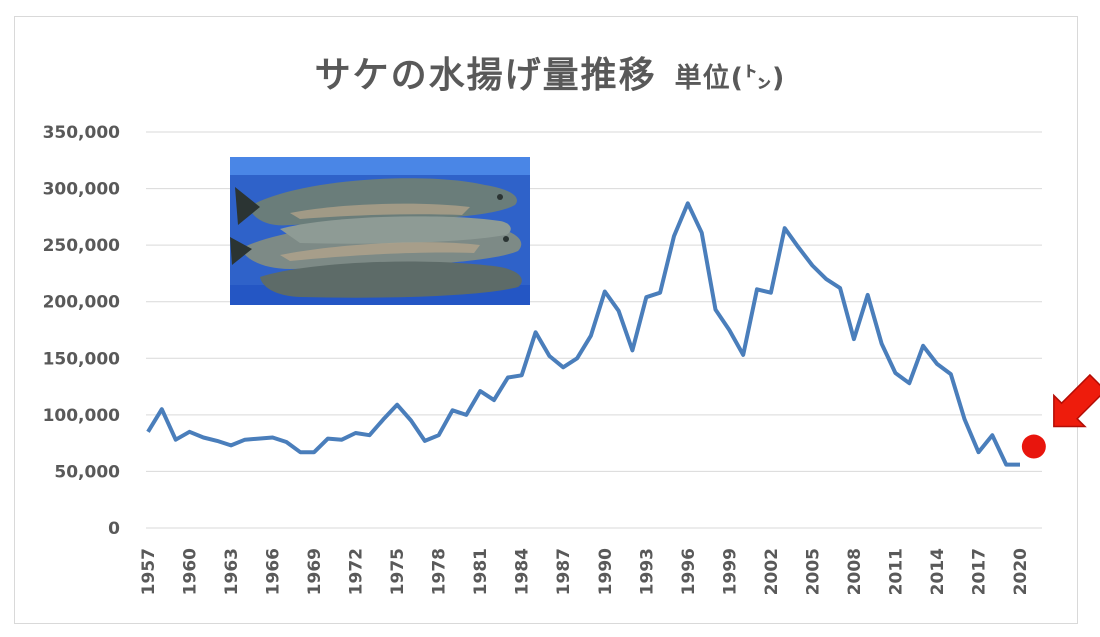  Describe the element at coordinates (772, 571) in the screenshot. I see `x-tick-label: 2002` at that location.